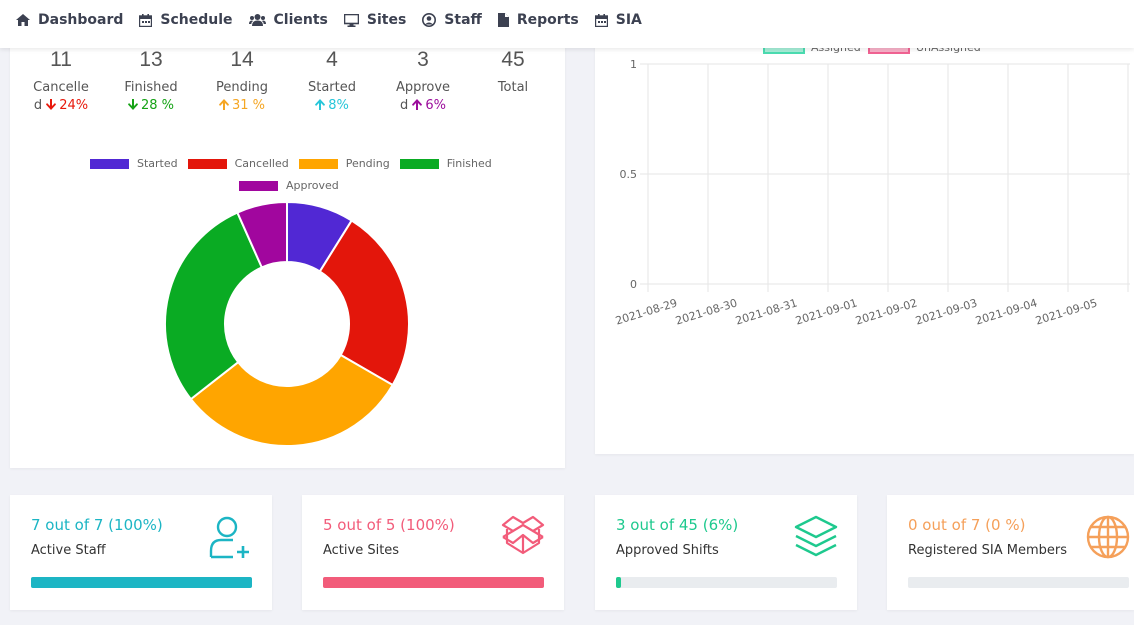  What do you see at coordinates (463, 20) in the screenshot?
I see `nav-label: Staff` at bounding box center [463, 20].